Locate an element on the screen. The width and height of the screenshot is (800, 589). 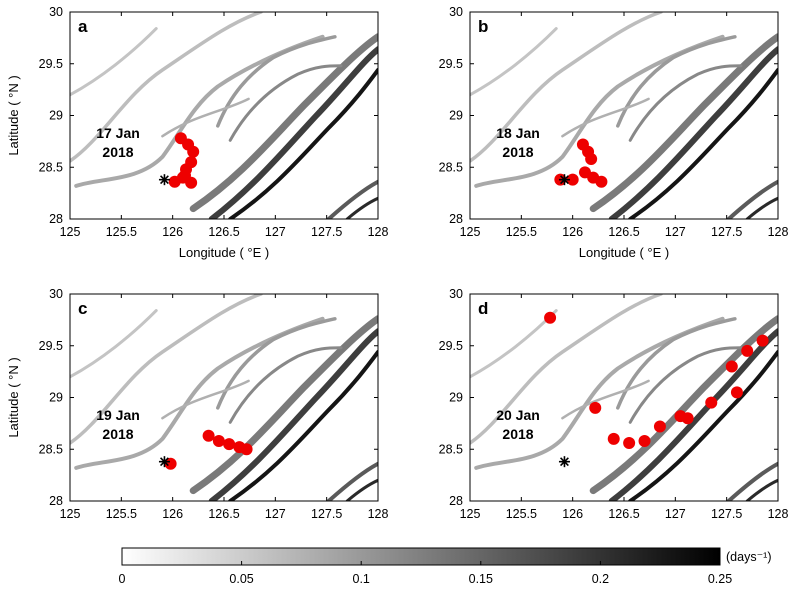
panel-label: a is located at coordinates (83, 26).